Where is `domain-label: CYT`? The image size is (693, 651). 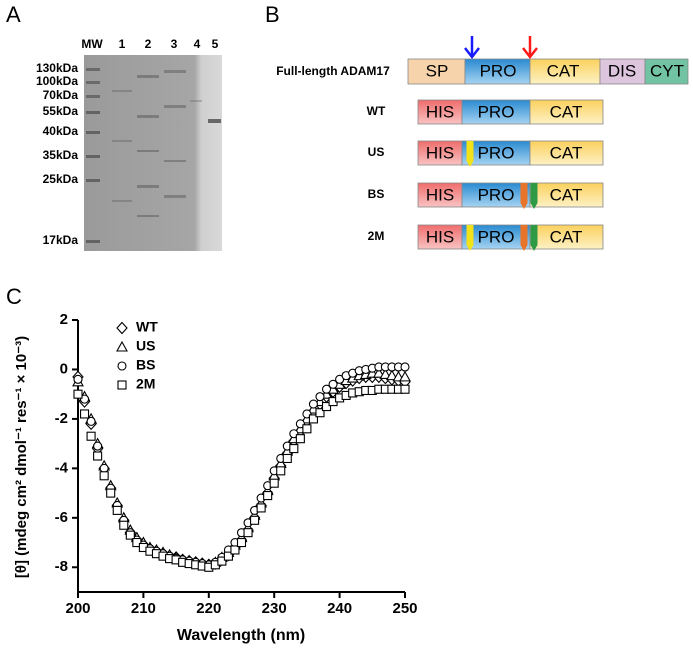 domain-label: CYT is located at coordinates (667, 70).